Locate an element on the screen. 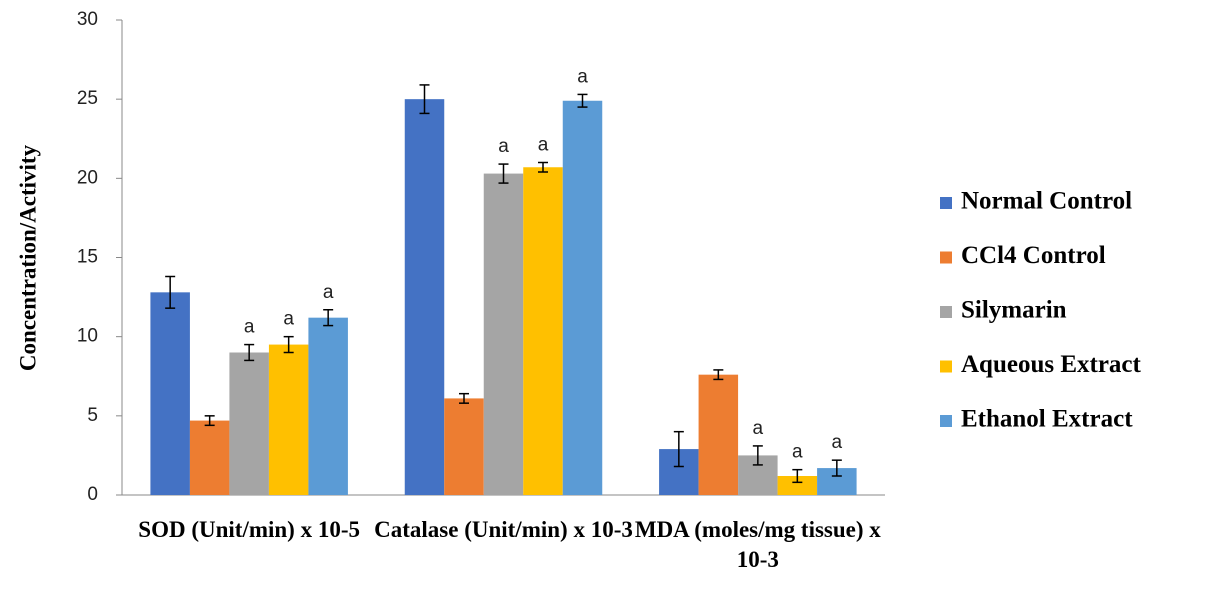  y-axis-label: Concentration/Activity is located at coordinates (27, 257).